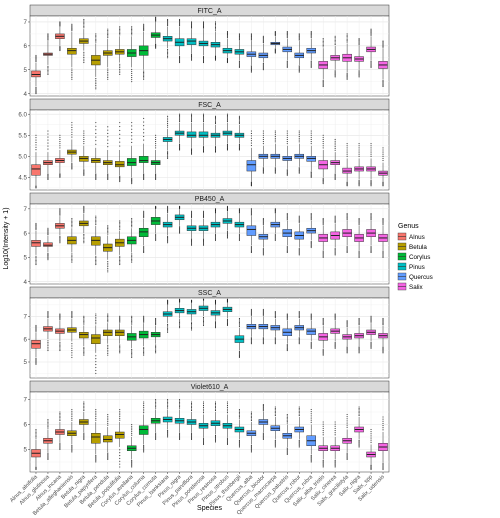  What do you see at coordinates (263, 152) in the screenshot?
I see `box-Quercus_bicolor` at bounding box center [263, 152].